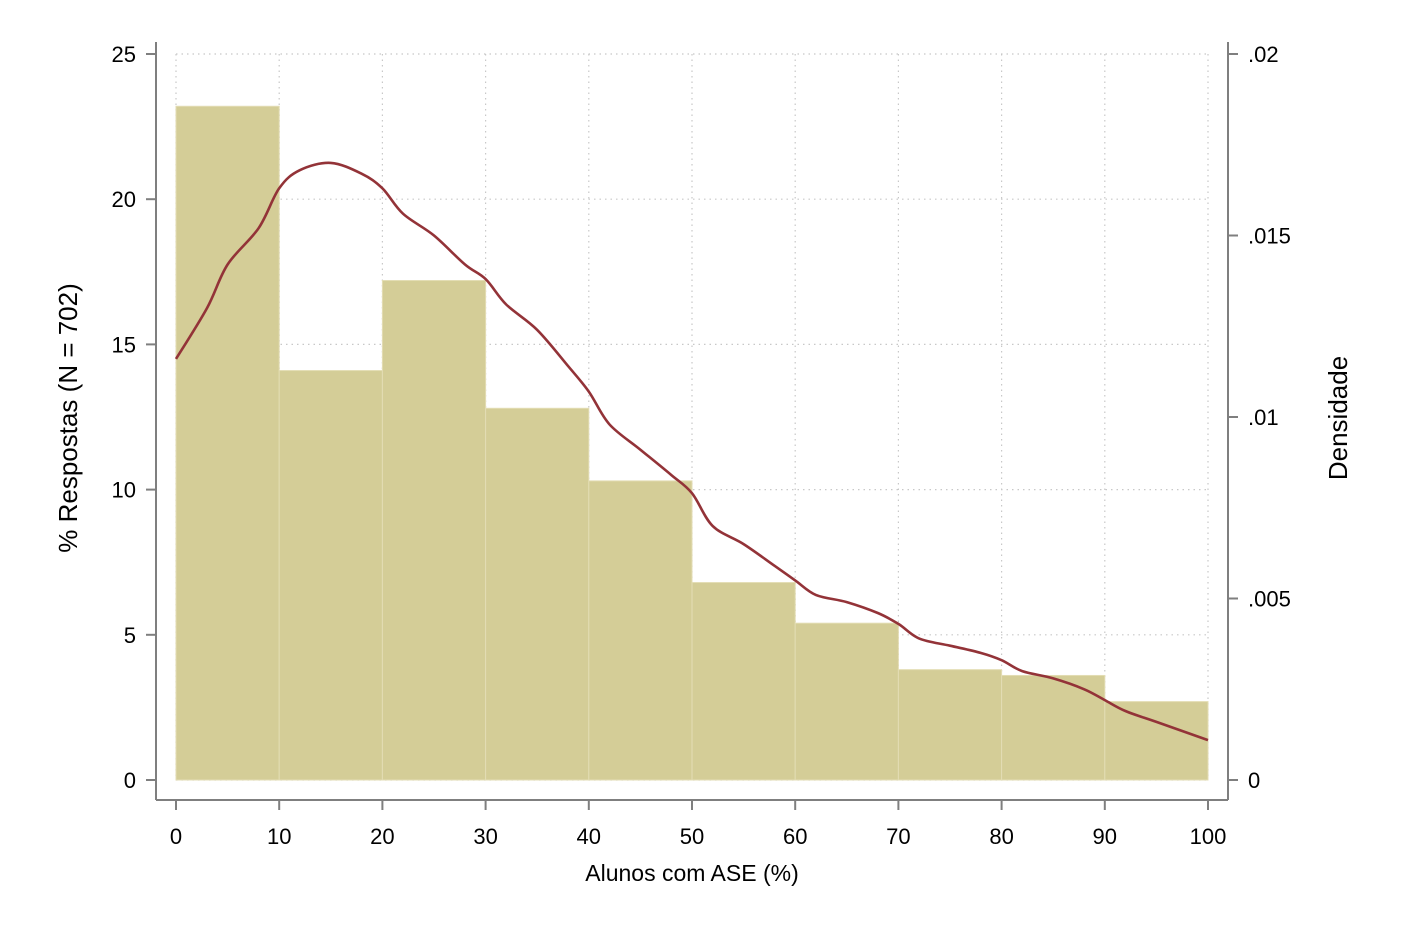 This screenshot has width=1407, height=938. Describe the element at coordinates (795, 836) in the screenshot. I see `x-tick-label-6: 60` at that location.